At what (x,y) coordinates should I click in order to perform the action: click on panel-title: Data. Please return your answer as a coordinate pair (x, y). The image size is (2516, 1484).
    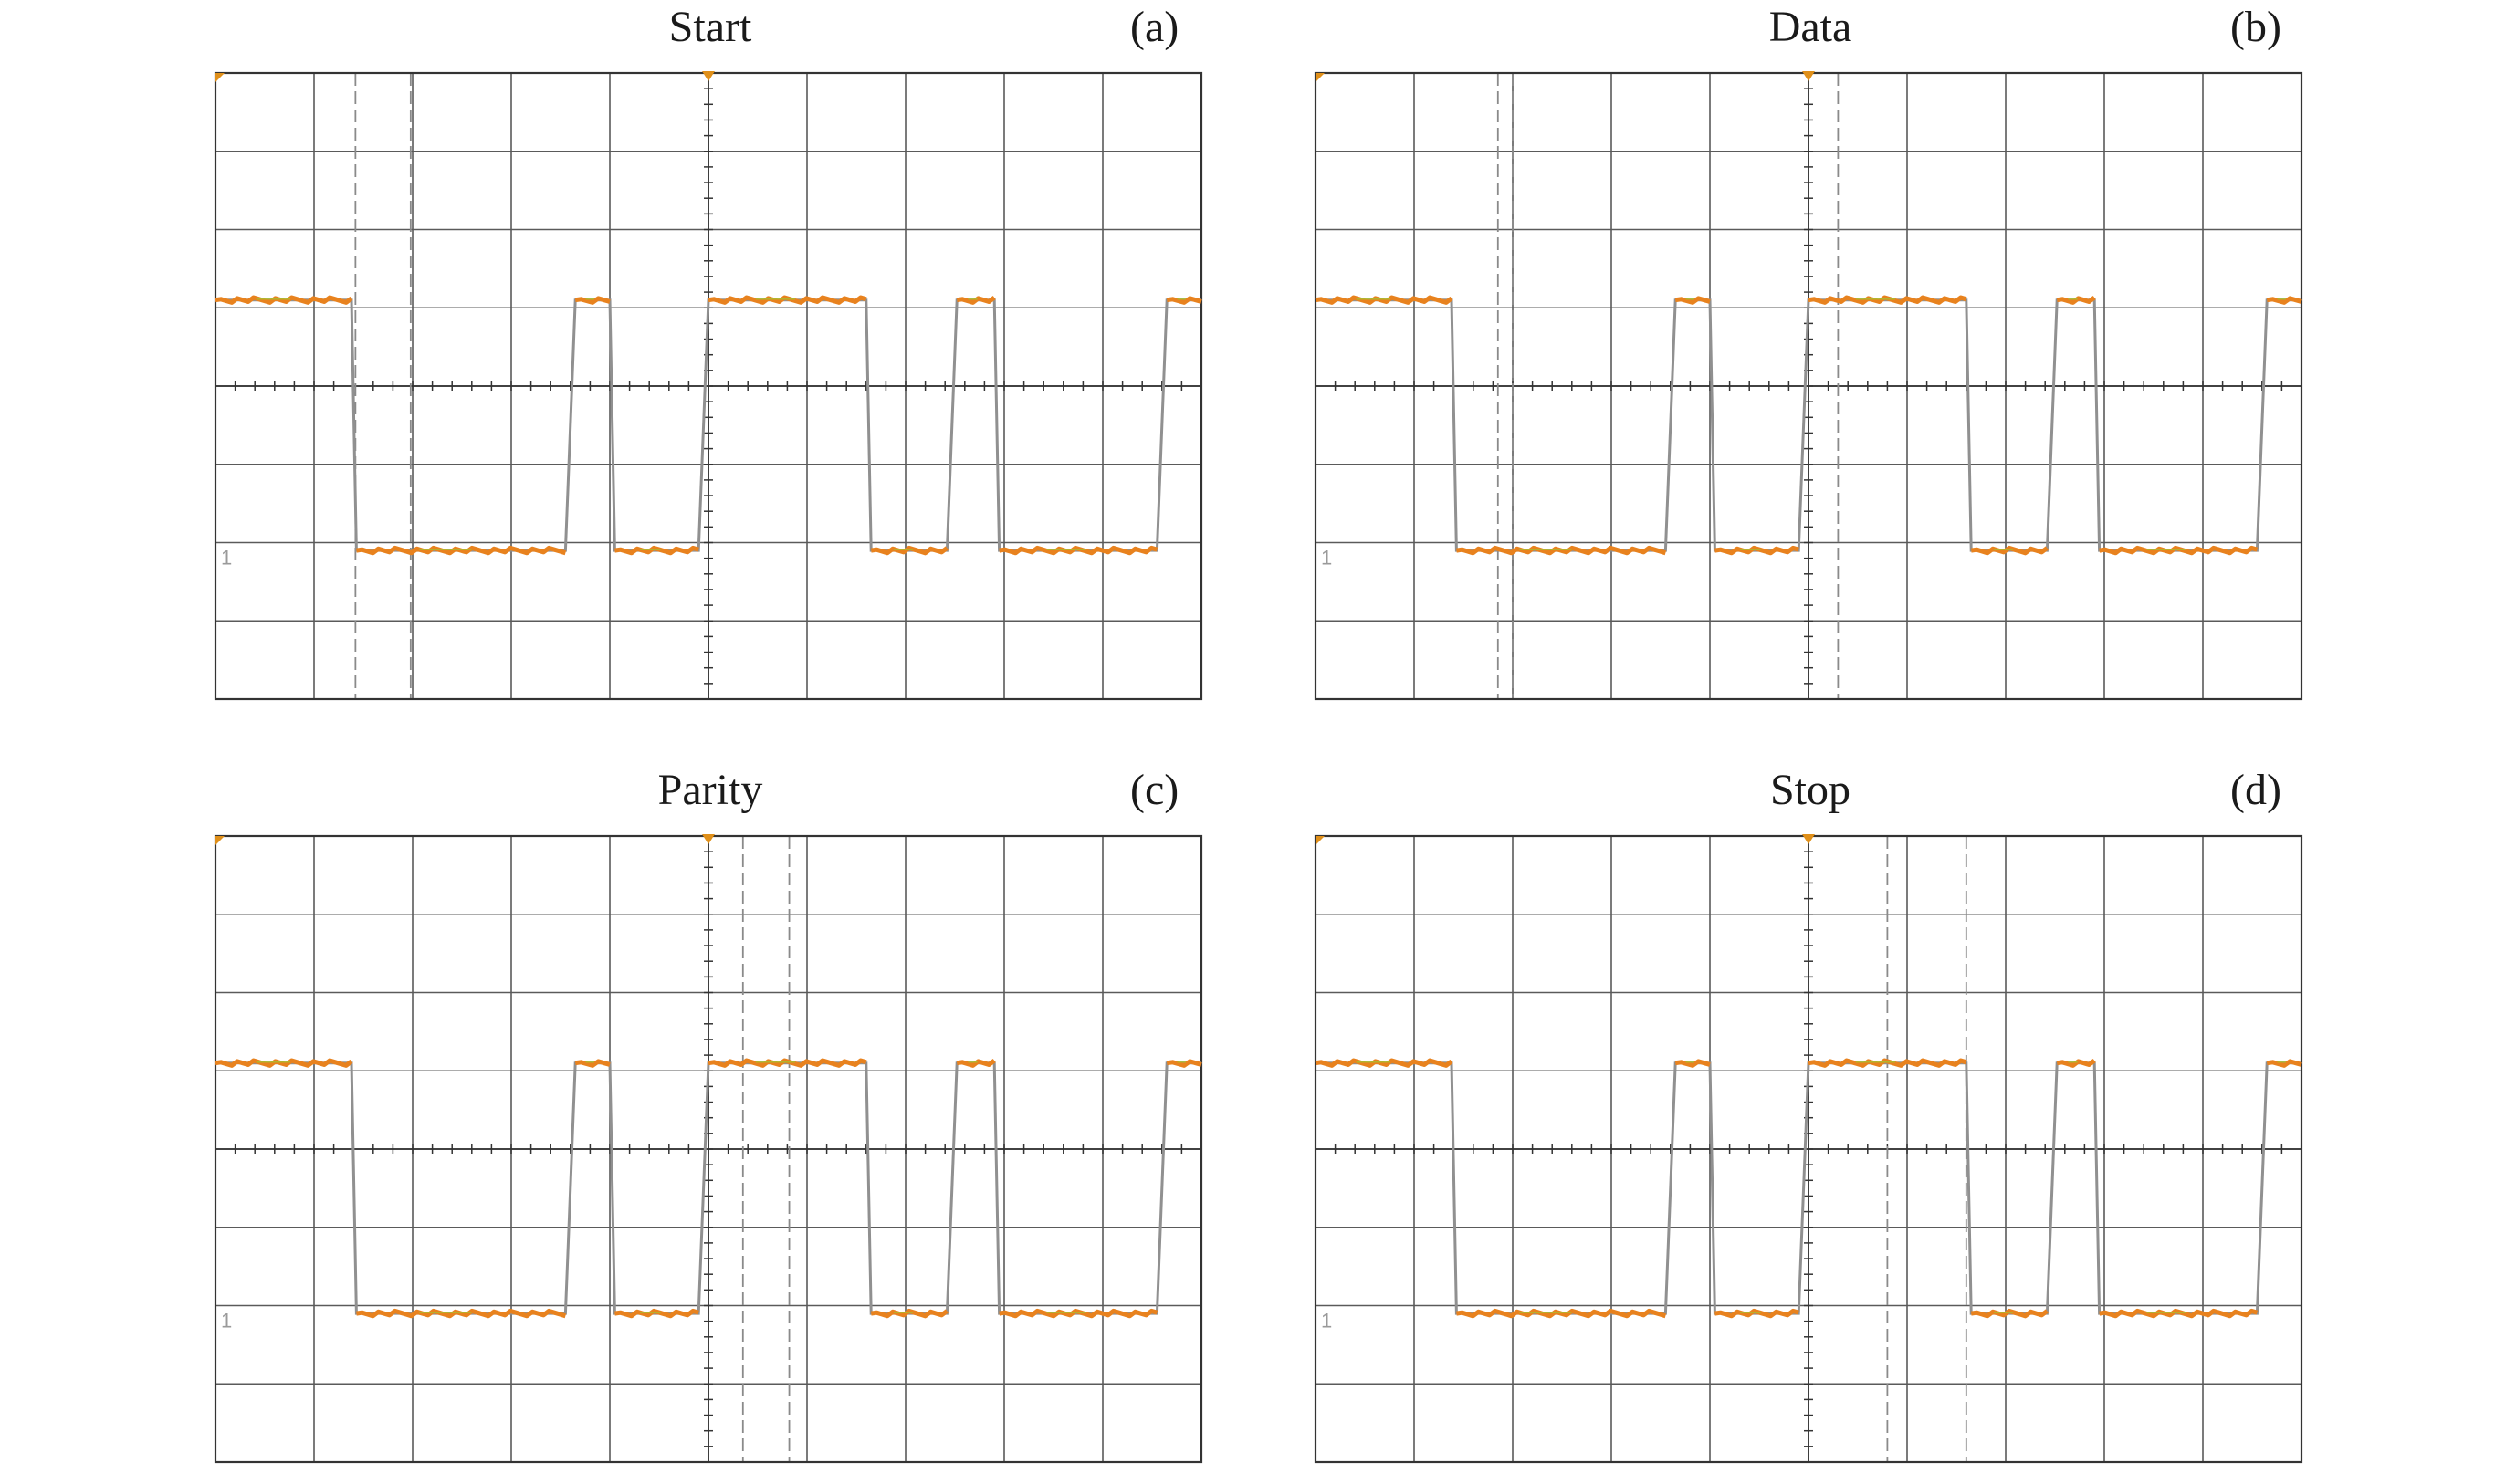
    Looking at the image, I should click on (1810, 27).